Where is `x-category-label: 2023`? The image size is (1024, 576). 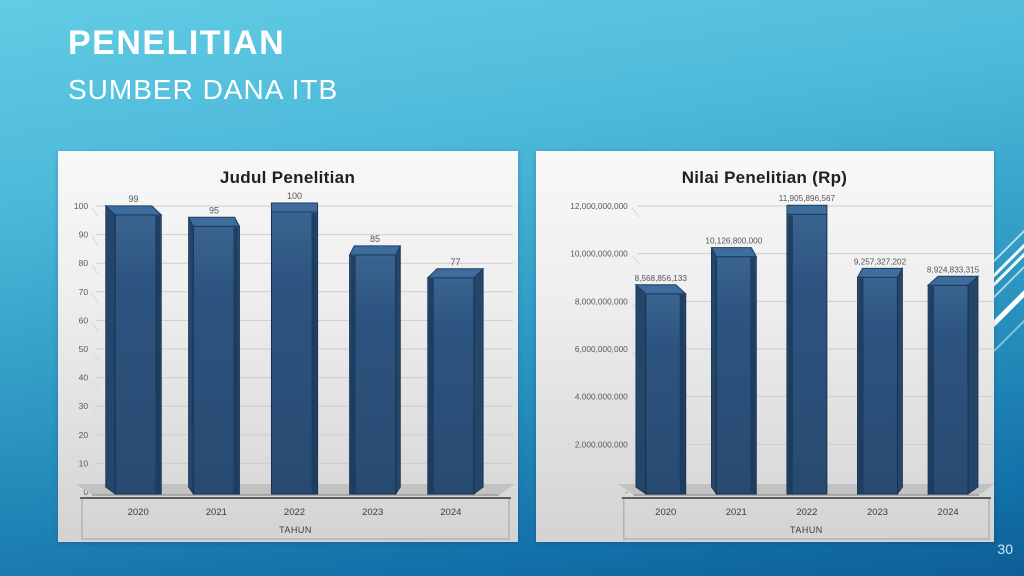 x-category-label: 2023 is located at coordinates (372, 512).